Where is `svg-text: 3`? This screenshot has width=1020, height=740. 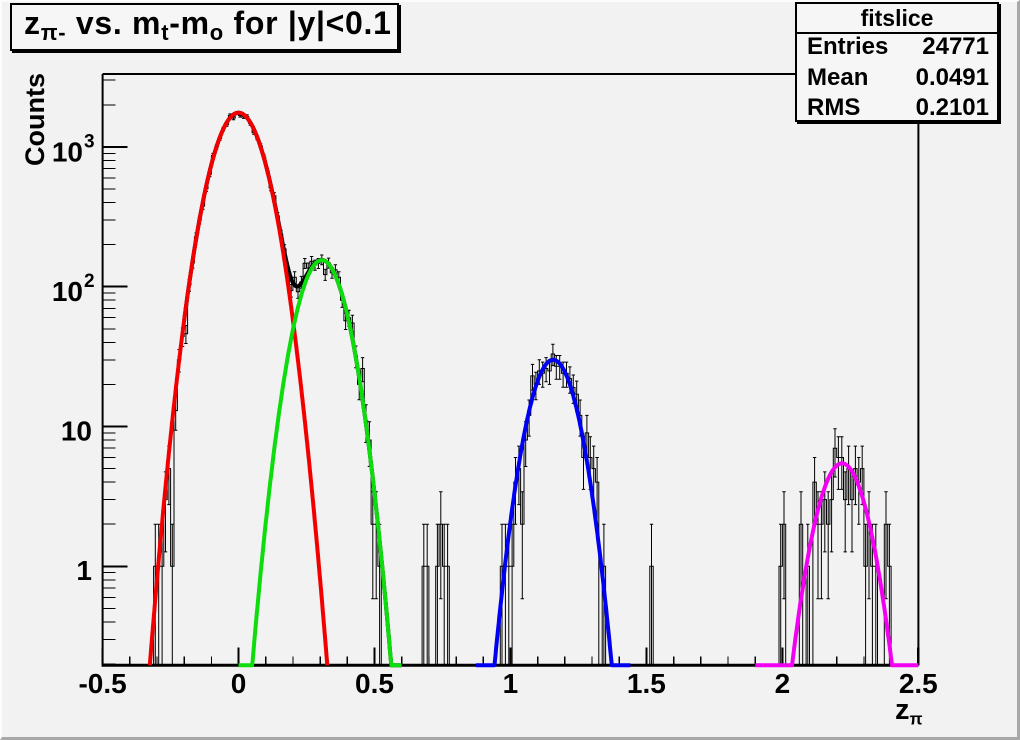 svg-text: 3 is located at coordinates (89, 141).